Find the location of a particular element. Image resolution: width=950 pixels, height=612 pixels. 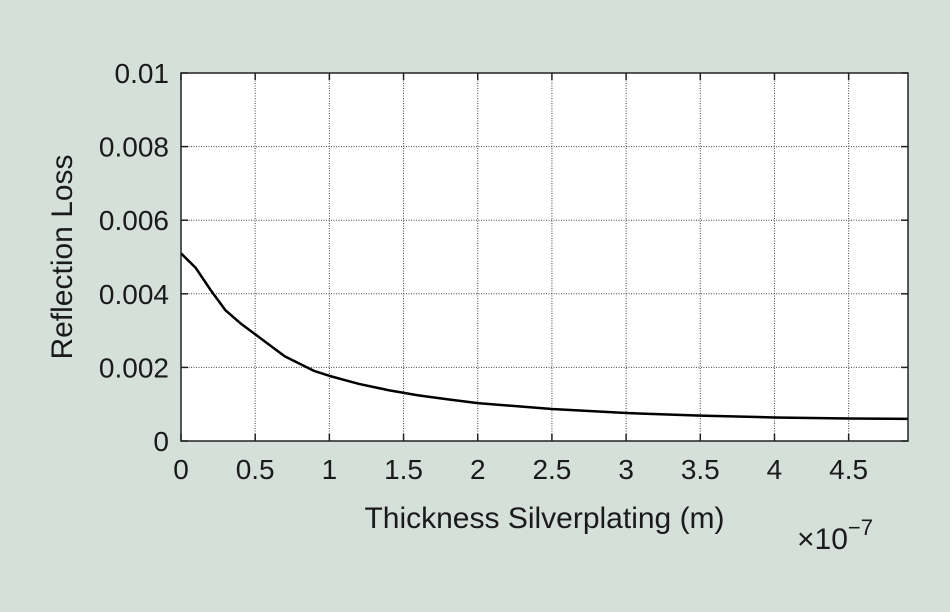

x-tick-label: 4 is located at coordinates (775, 469).